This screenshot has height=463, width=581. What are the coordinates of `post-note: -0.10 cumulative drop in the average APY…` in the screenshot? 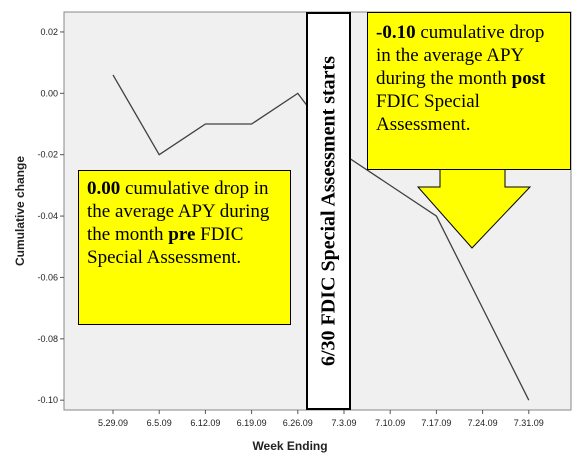 It's located at (469, 91).